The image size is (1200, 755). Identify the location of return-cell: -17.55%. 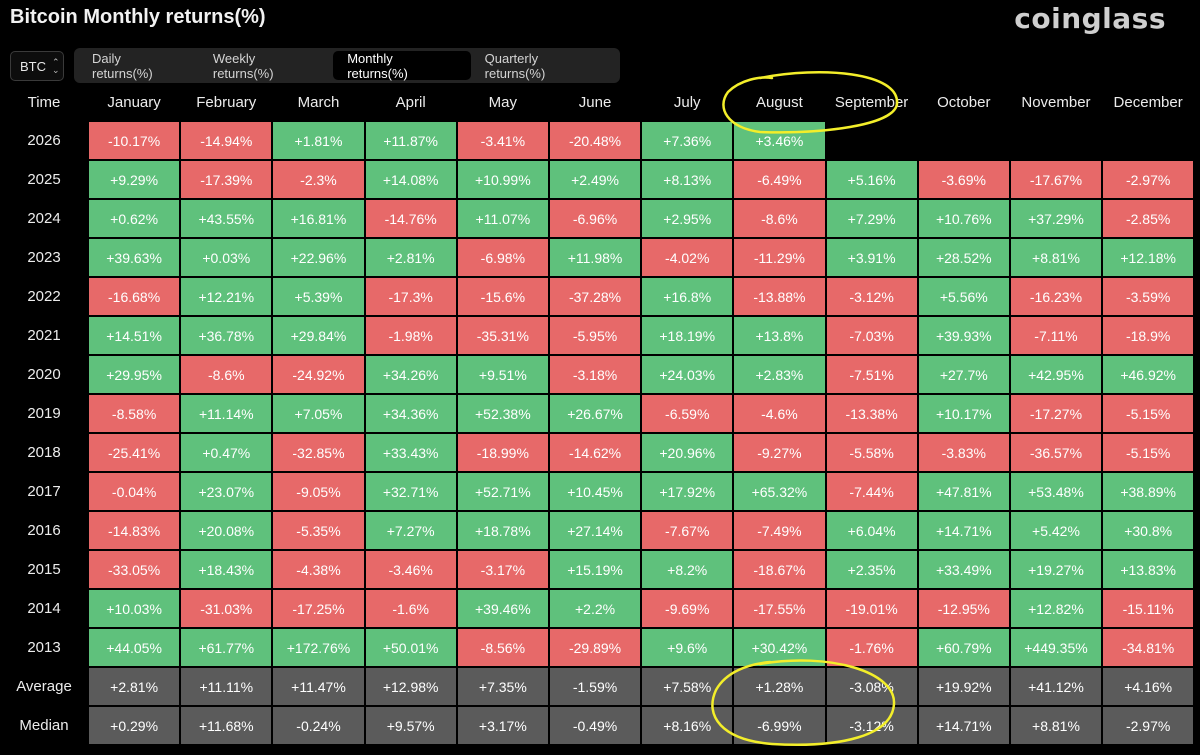
(779, 608).